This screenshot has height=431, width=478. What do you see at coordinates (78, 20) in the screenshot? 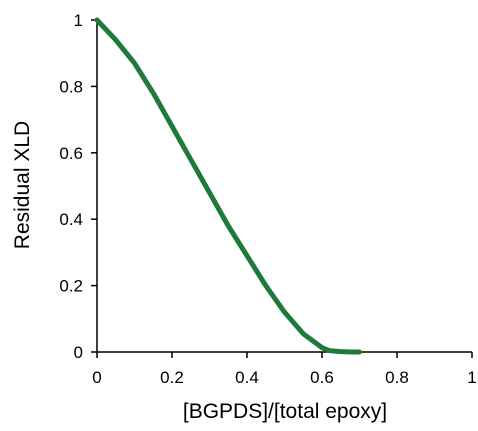
I see `y-tick-label: 1` at bounding box center [78, 20].